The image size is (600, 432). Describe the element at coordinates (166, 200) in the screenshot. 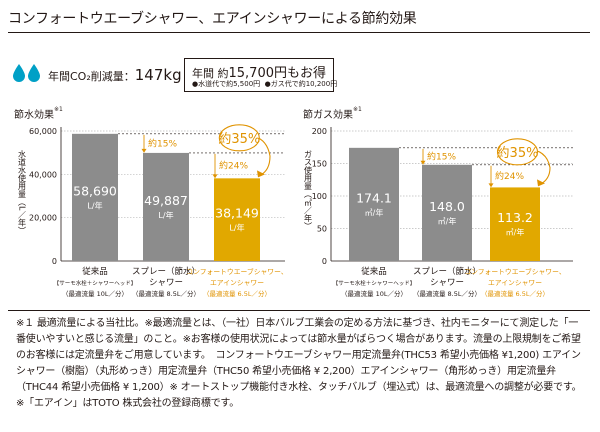

I see `bar-value-label: 49,887` at that location.